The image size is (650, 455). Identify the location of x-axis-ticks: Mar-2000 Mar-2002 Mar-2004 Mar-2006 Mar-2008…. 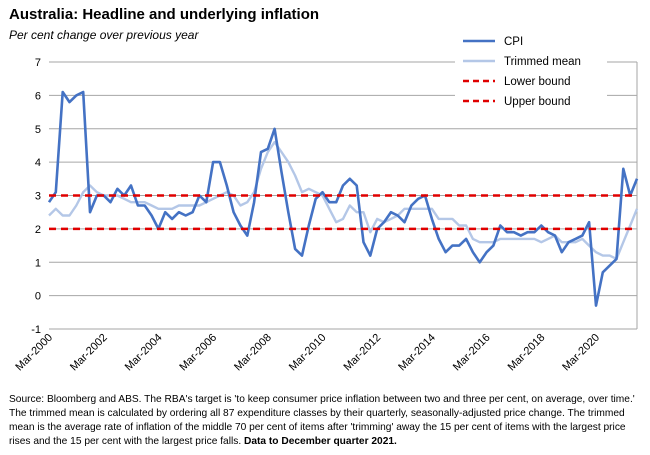
(307, 353).